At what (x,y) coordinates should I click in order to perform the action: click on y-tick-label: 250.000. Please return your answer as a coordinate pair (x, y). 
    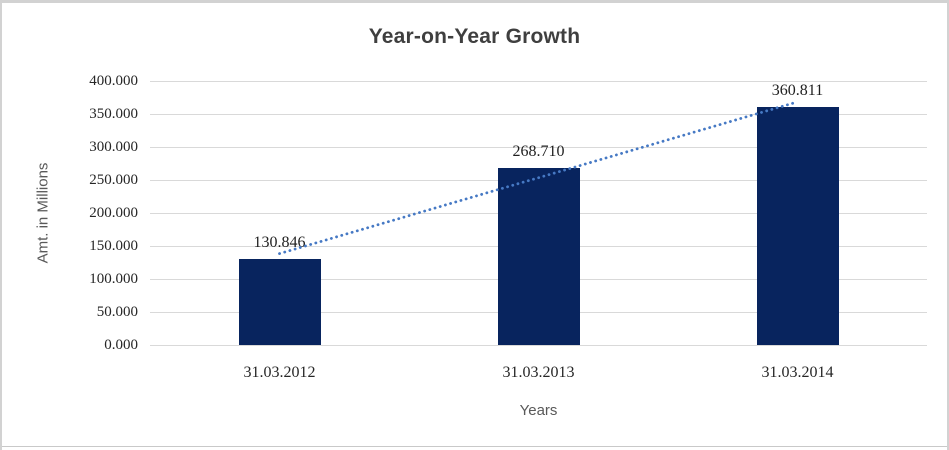
    Looking at the image, I should click on (113, 180).